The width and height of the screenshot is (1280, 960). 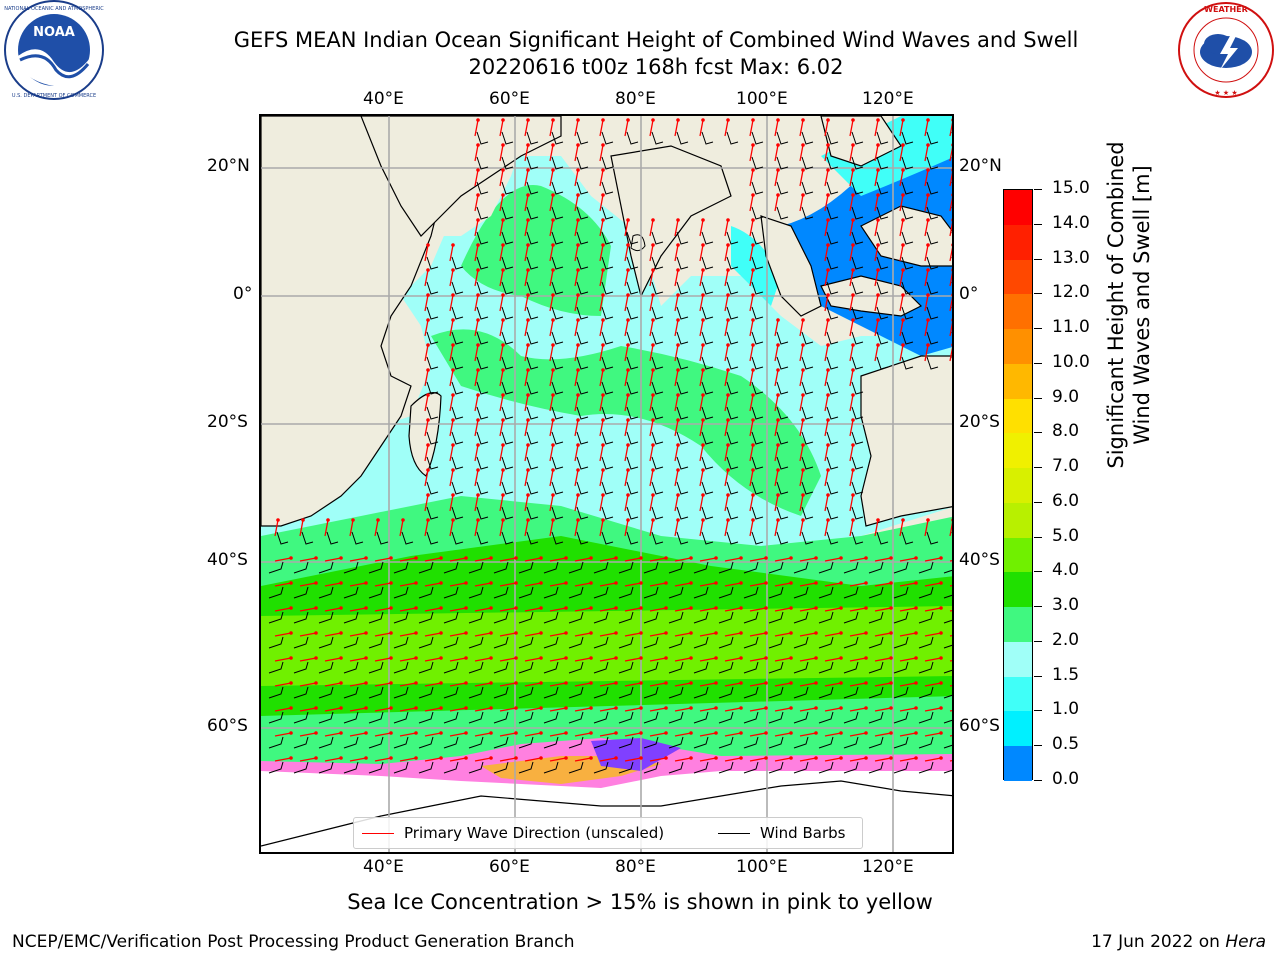 I want to click on colorbar-tick, so click(x=1038, y=676).